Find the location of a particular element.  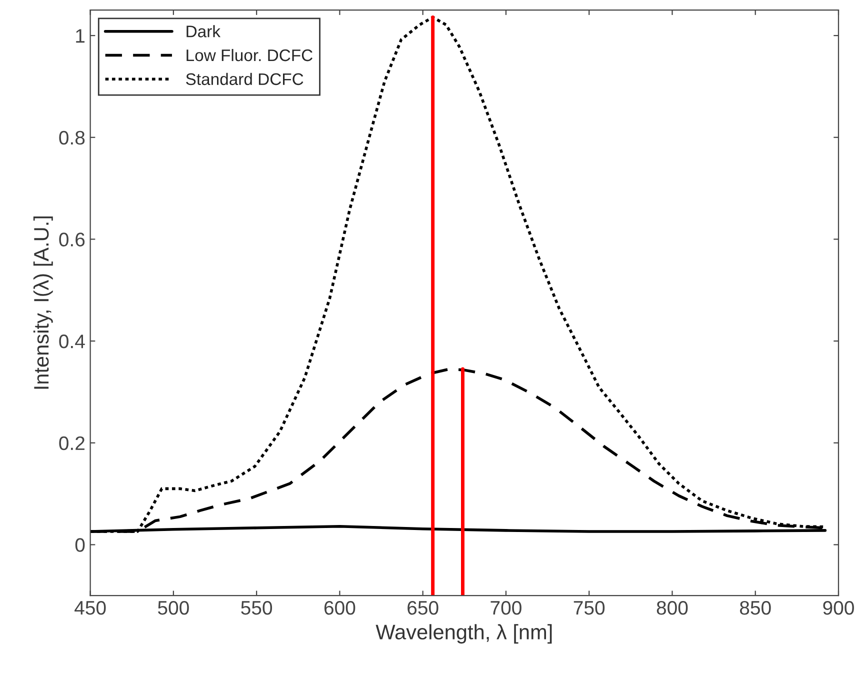

y-axis-title: Intensity, I(λ) [A.U.] is located at coordinates (43, 302).